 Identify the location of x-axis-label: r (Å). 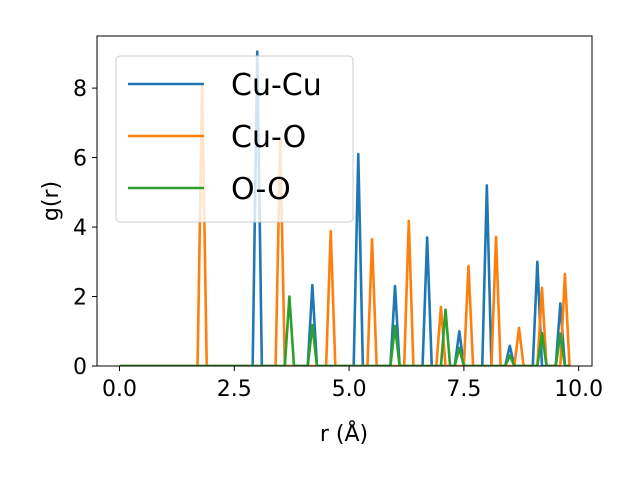
(344, 433).